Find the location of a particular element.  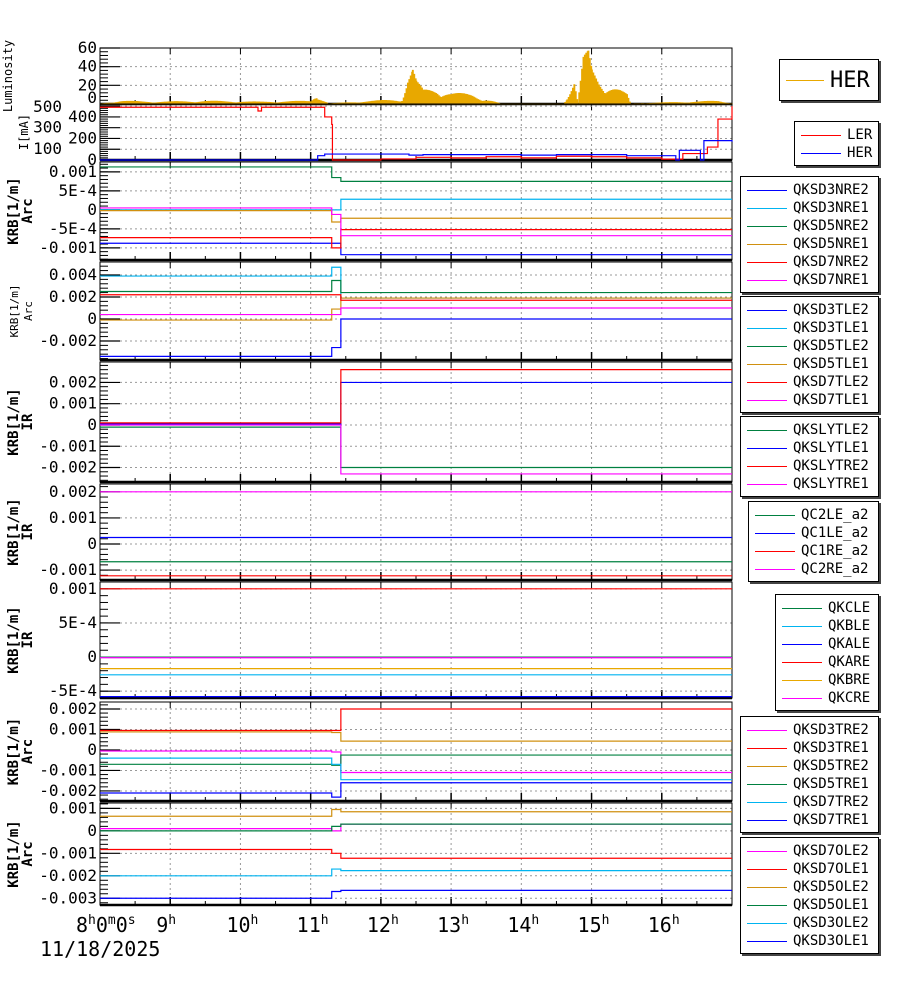

legend-entry: QC1RE_a2 is located at coordinates (813, 551).